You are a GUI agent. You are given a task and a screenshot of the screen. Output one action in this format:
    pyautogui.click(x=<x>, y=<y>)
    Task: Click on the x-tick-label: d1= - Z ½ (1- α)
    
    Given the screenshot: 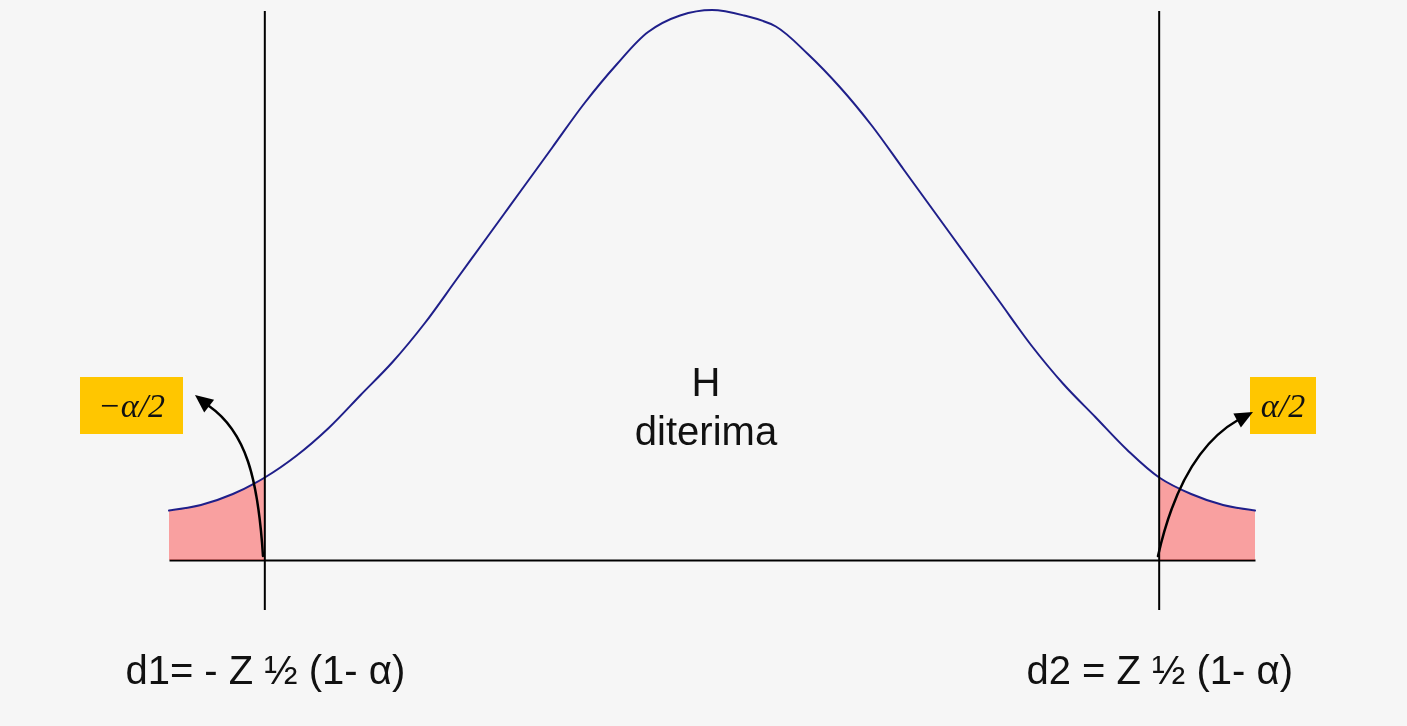 What is the action you would take?
    pyautogui.click(x=265, y=669)
    